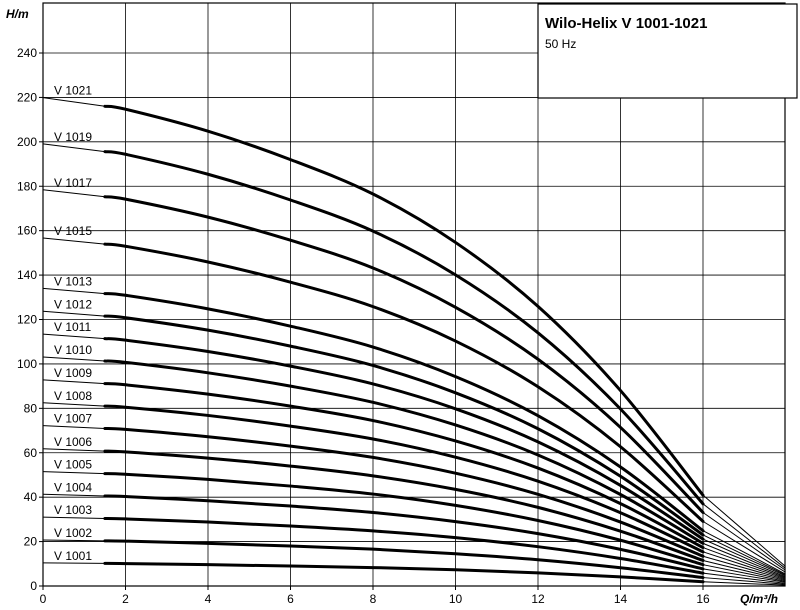 The width and height of the screenshot is (800, 610). Describe the element at coordinates (31, 542) in the screenshot. I see `y-tick-label: 20` at that location.